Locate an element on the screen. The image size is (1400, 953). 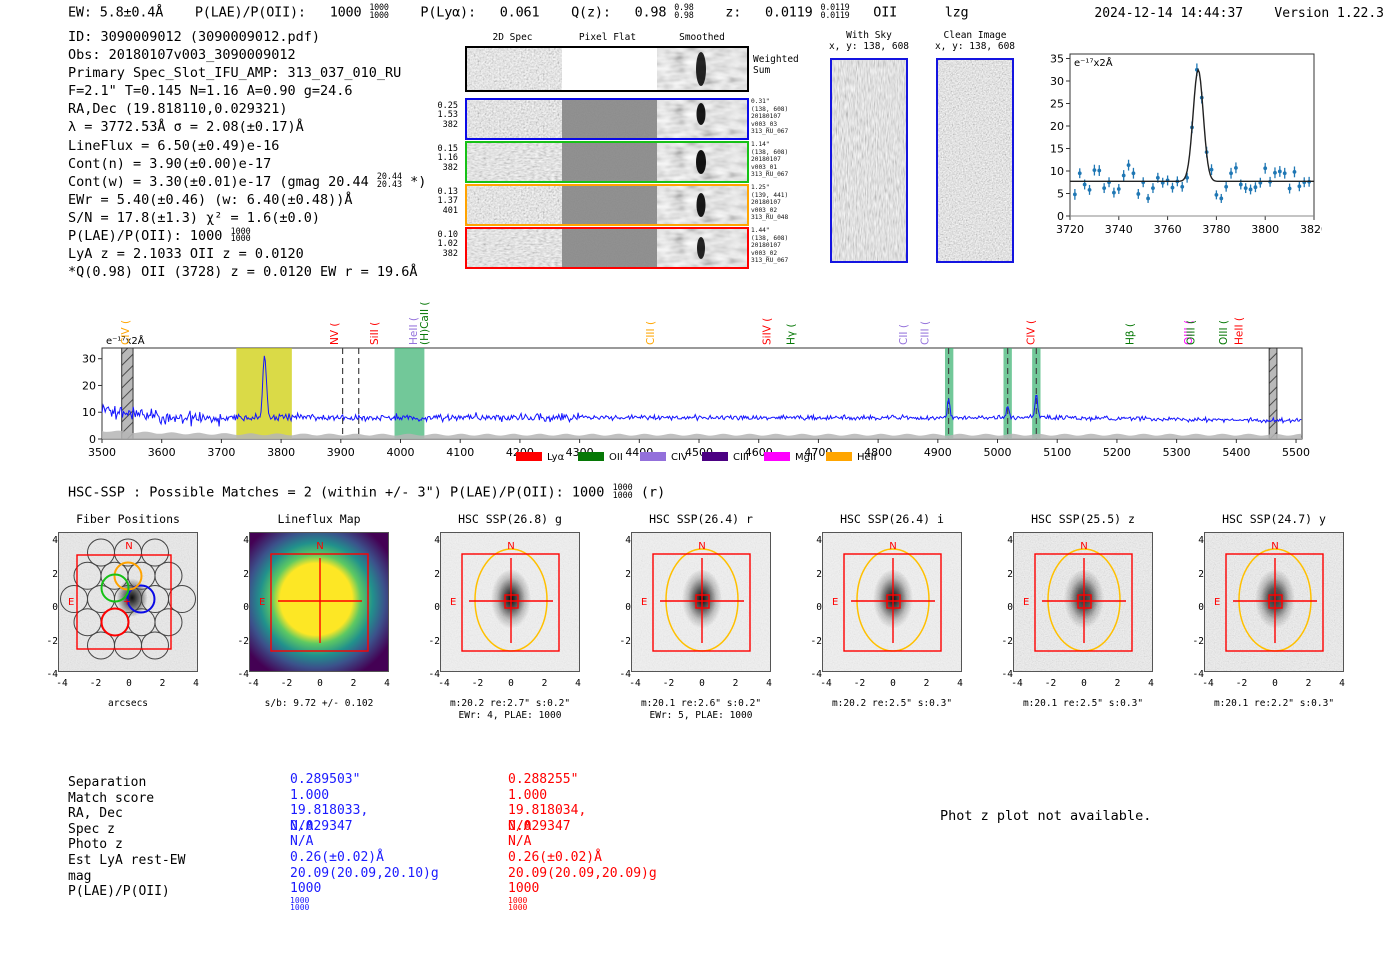
match-table-col2-value-4: N/A is located at coordinates (520, 842).